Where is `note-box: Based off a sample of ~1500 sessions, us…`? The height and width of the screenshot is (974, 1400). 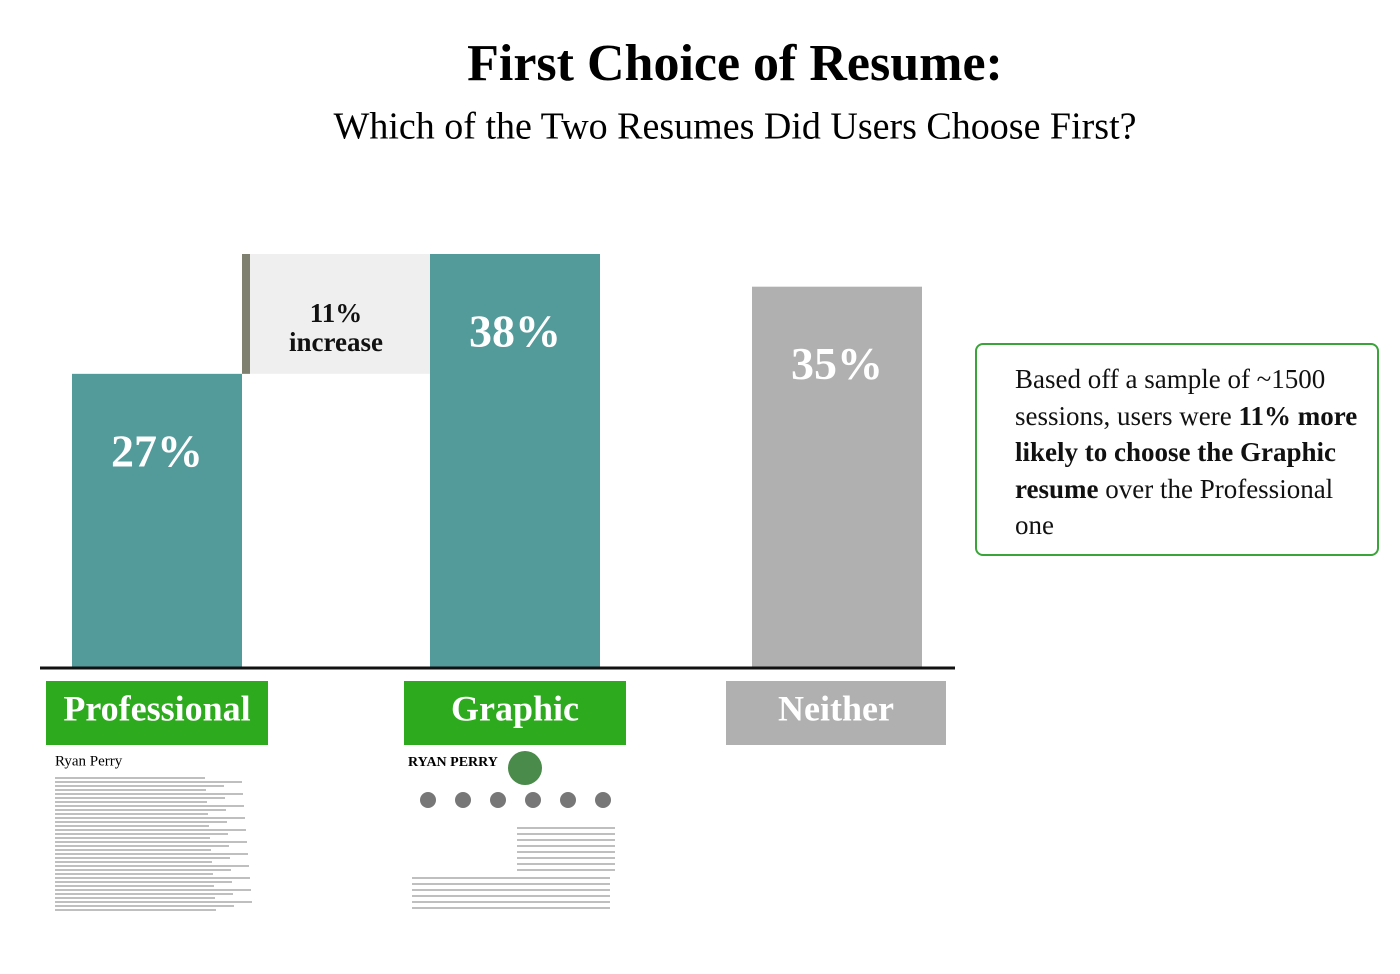 note-box: Based off a sample of ~1500 sessions, us… is located at coordinates (1177, 449).